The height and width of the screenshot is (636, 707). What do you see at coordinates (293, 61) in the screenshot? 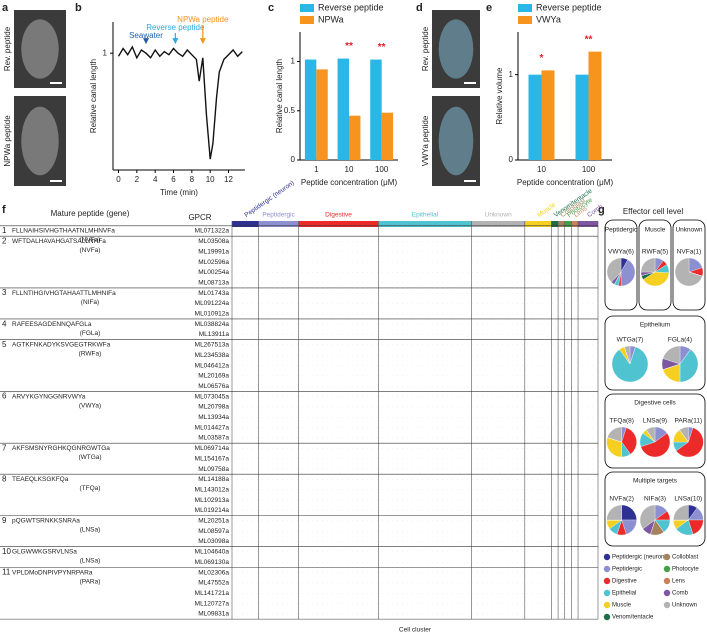
I see `y-tick-label: 1` at bounding box center [293, 61].